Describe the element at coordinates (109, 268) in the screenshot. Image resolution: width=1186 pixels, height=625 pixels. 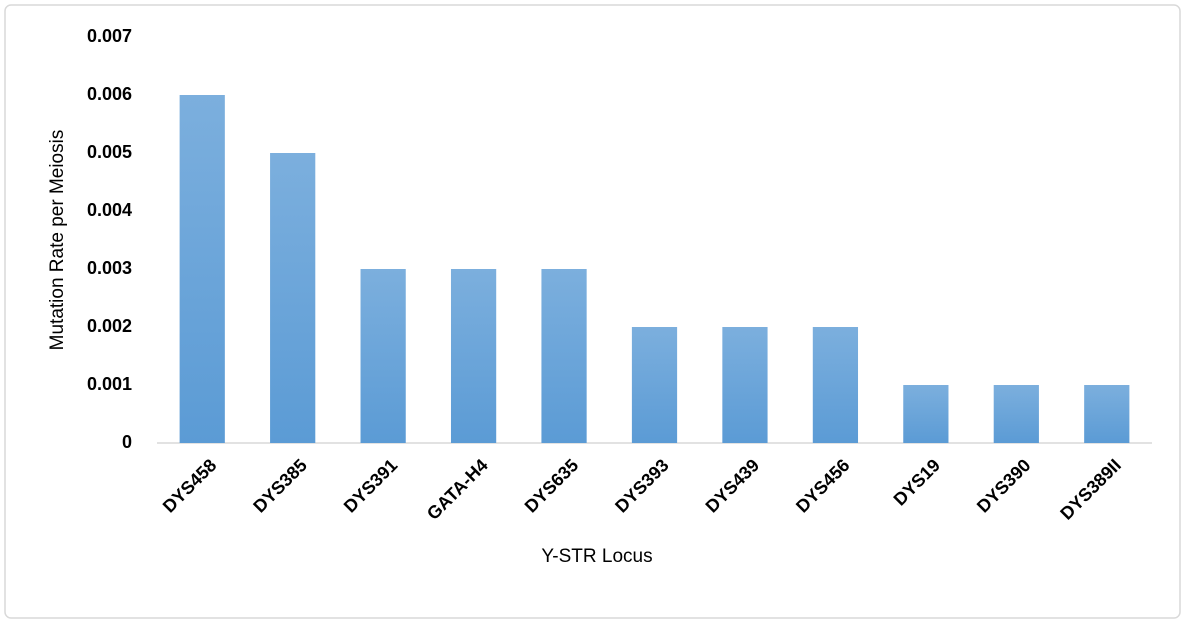
I see `y-tick-label: 0.003` at that location.